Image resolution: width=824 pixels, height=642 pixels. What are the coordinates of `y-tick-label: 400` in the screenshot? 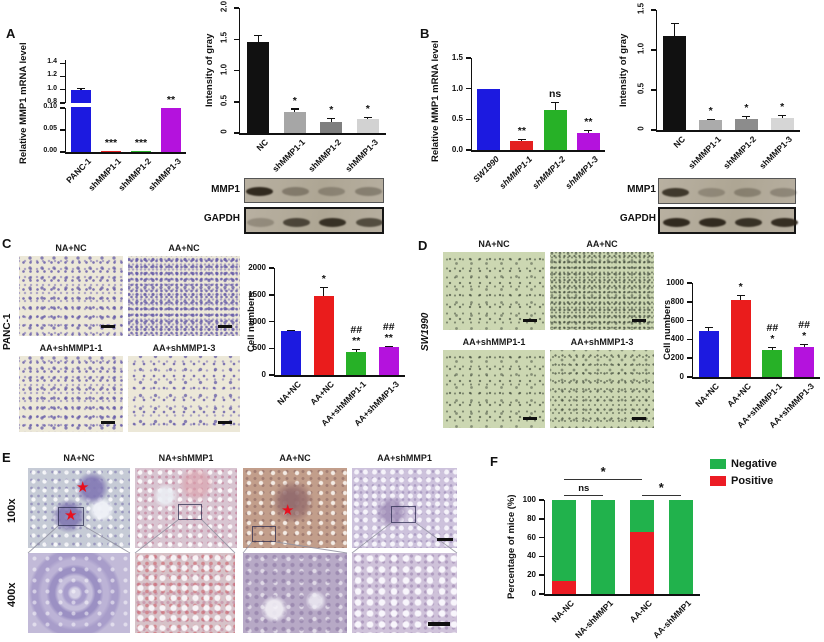 It's located at (677, 339).